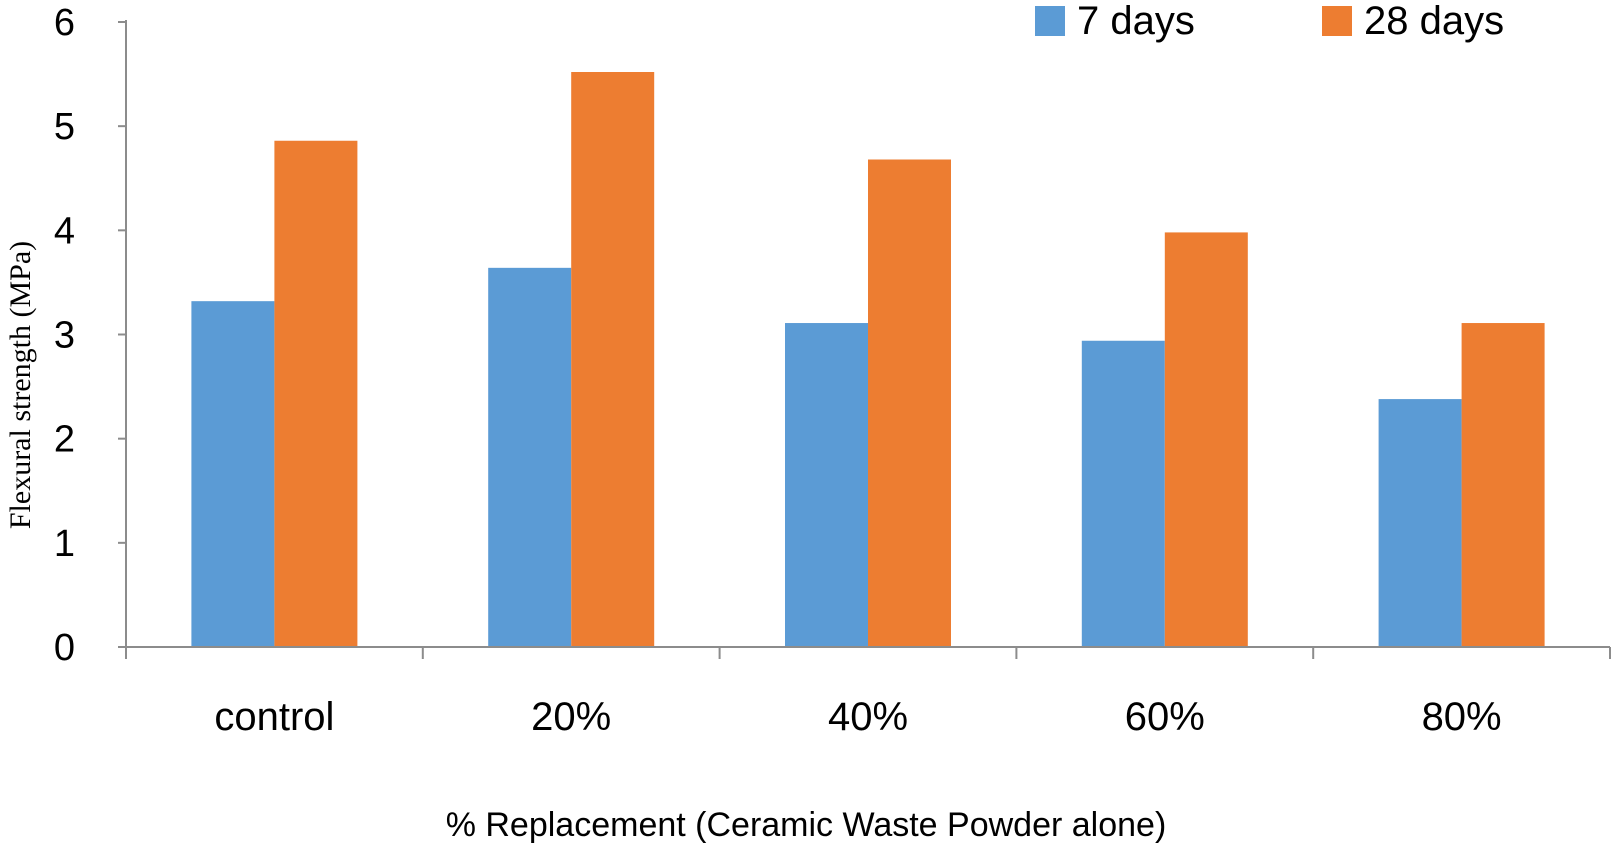 The height and width of the screenshot is (858, 1614). What do you see at coordinates (64, 336) in the screenshot?
I see `y-tick-label: 3` at bounding box center [64, 336].